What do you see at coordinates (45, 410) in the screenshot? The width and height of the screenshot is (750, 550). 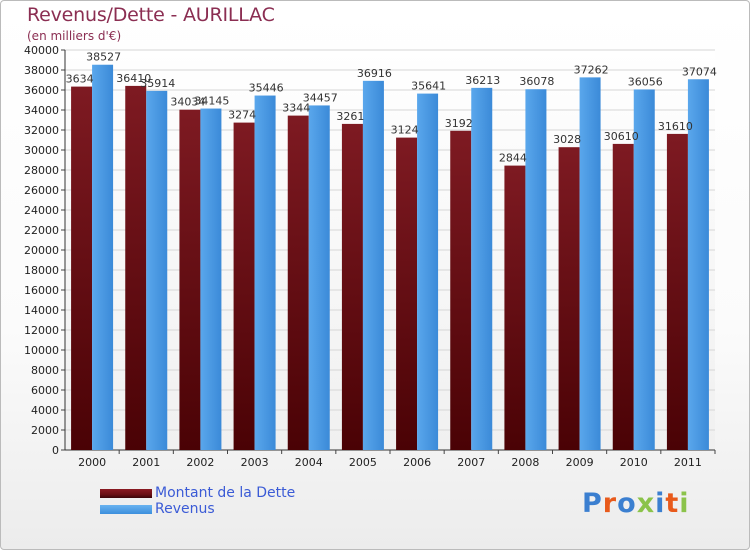 I see `y-tick-label: 4000` at bounding box center [45, 410].